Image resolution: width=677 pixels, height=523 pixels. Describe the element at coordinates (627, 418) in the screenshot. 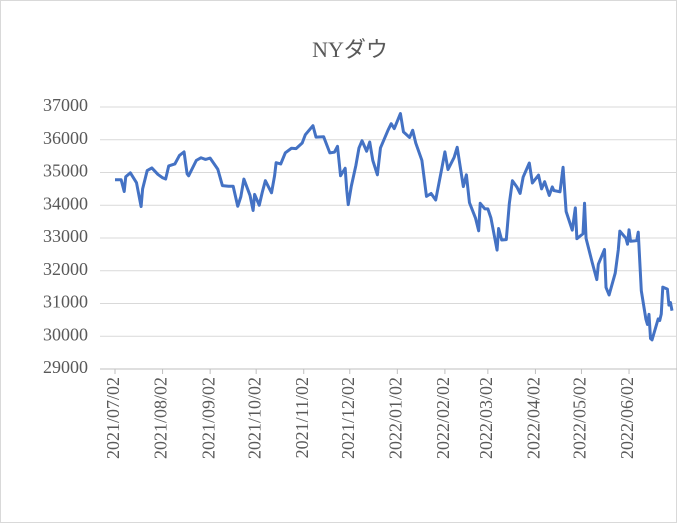

I see `x-tick-label: 2022/06/02` at that location.